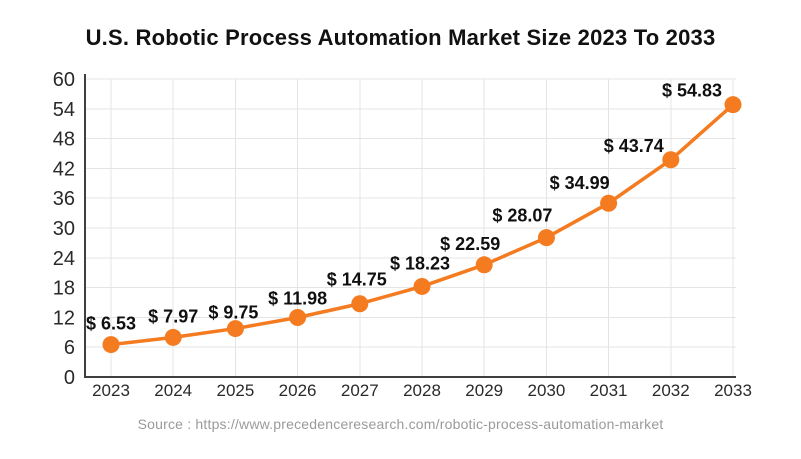 This screenshot has width=801, height=459. Describe the element at coordinates (64, 199) in the screenshot. I see `y-tick-label: 36` at that location.